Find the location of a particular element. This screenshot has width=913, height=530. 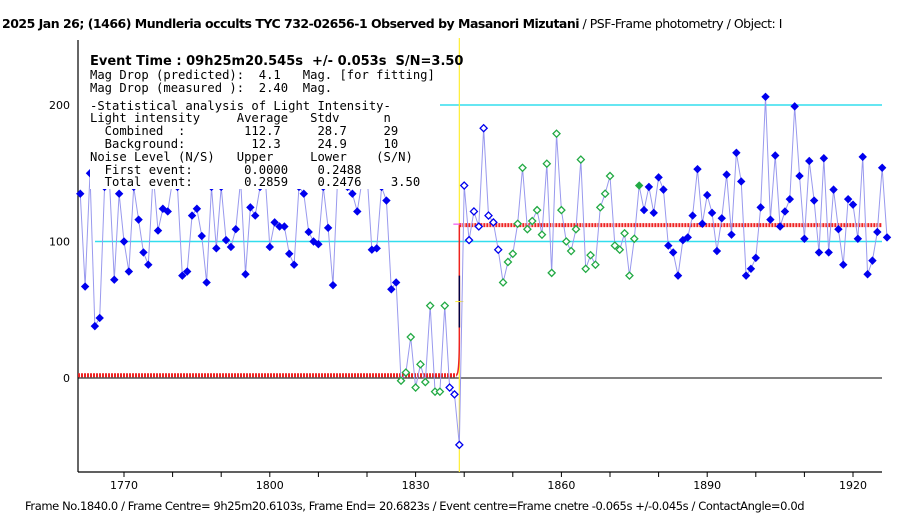

noise-total-event: Total event: 0.2859 0.2476 3.50 is located at coordinates (255, 182).